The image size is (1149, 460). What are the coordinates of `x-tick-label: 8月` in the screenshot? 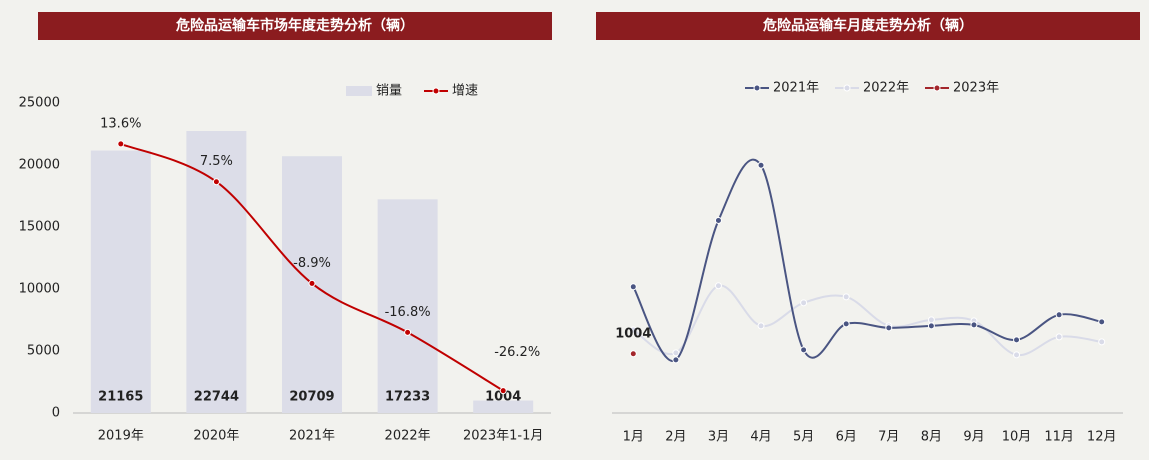 It's located at (931, 437).